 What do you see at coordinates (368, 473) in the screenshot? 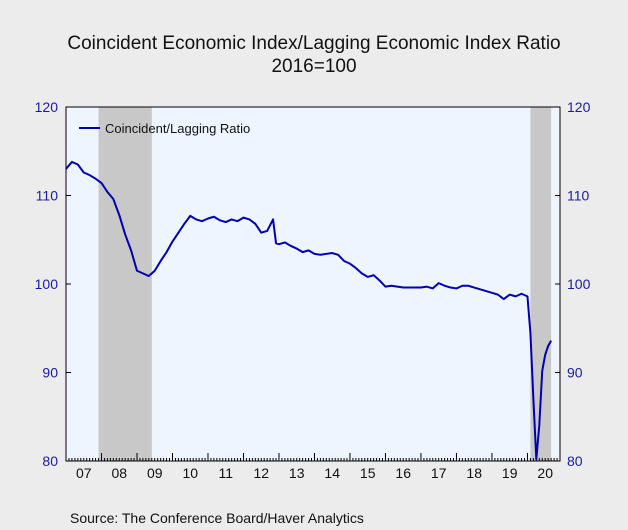
I see `x-tick-label-15: 15` at bounding box center [368, 473].